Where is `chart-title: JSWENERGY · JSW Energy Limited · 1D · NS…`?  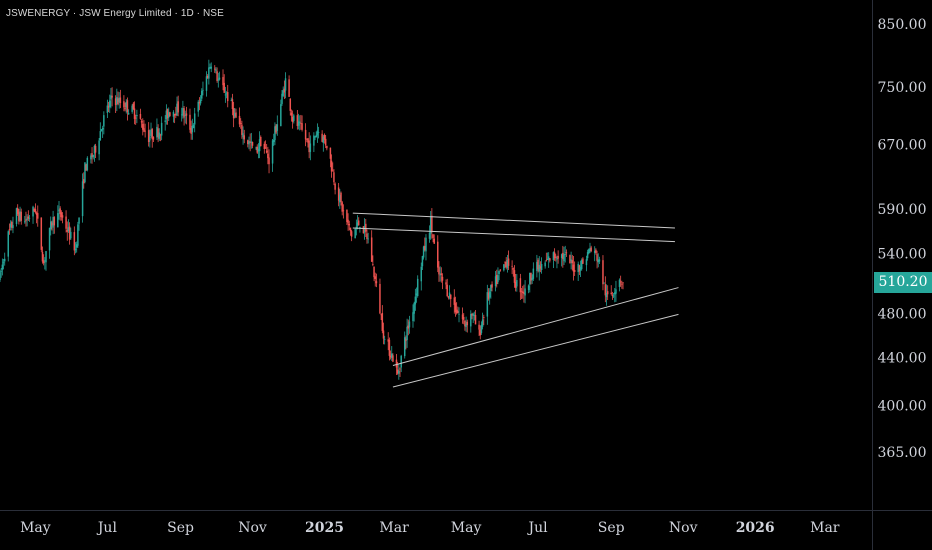 chart-title: JSWENERGY · JSW Energy Limited · 1D · NS… is located at coordinates (115, 13).